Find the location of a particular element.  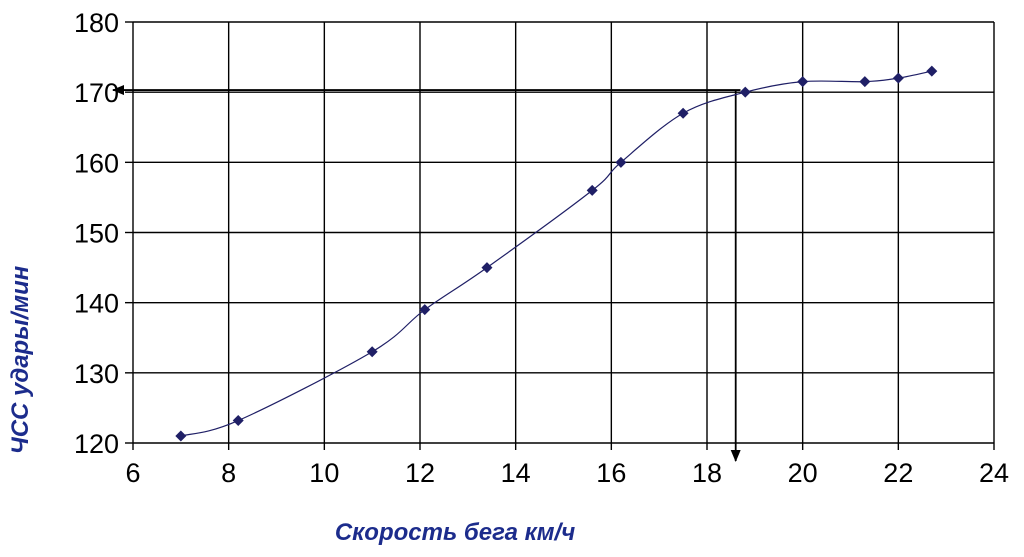

x-tick-label-8: 8 is located at coordinates (228, 473).